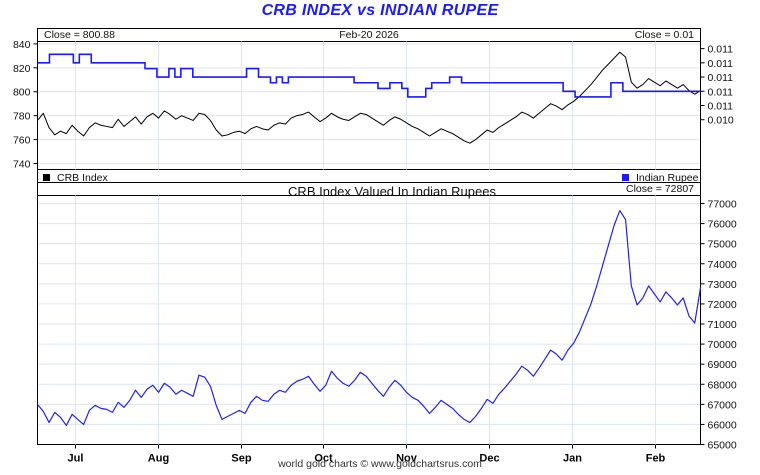 The image size is (760, 475). I want to click on upper-y-tick-label: 800, so click(22, 93).